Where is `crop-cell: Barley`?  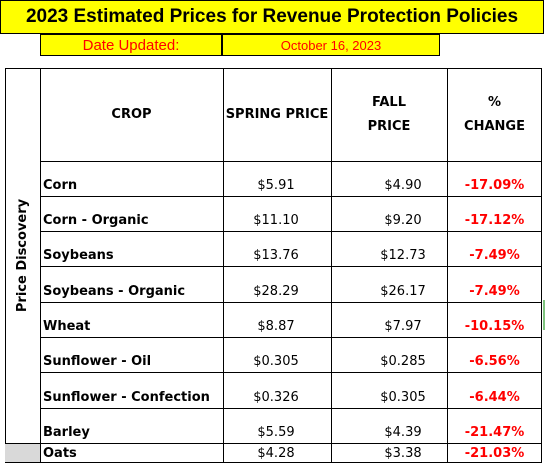 crop-cell: Barley is located at coordinates (66, 432).